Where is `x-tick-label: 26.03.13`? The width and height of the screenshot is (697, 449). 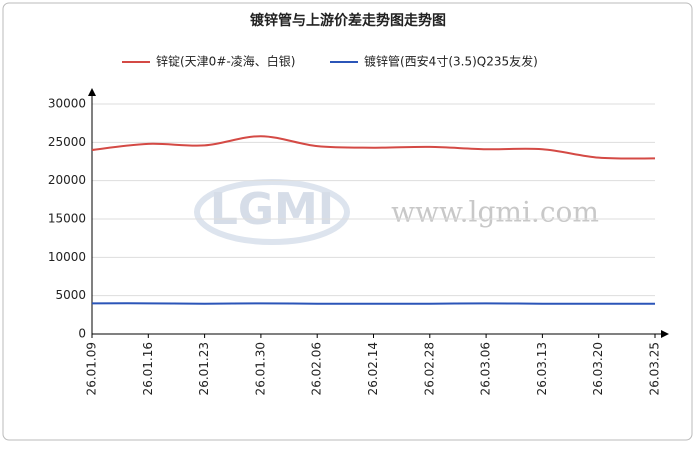 x-tick-label: 26.03.13 is located at coordinates (542, 368).